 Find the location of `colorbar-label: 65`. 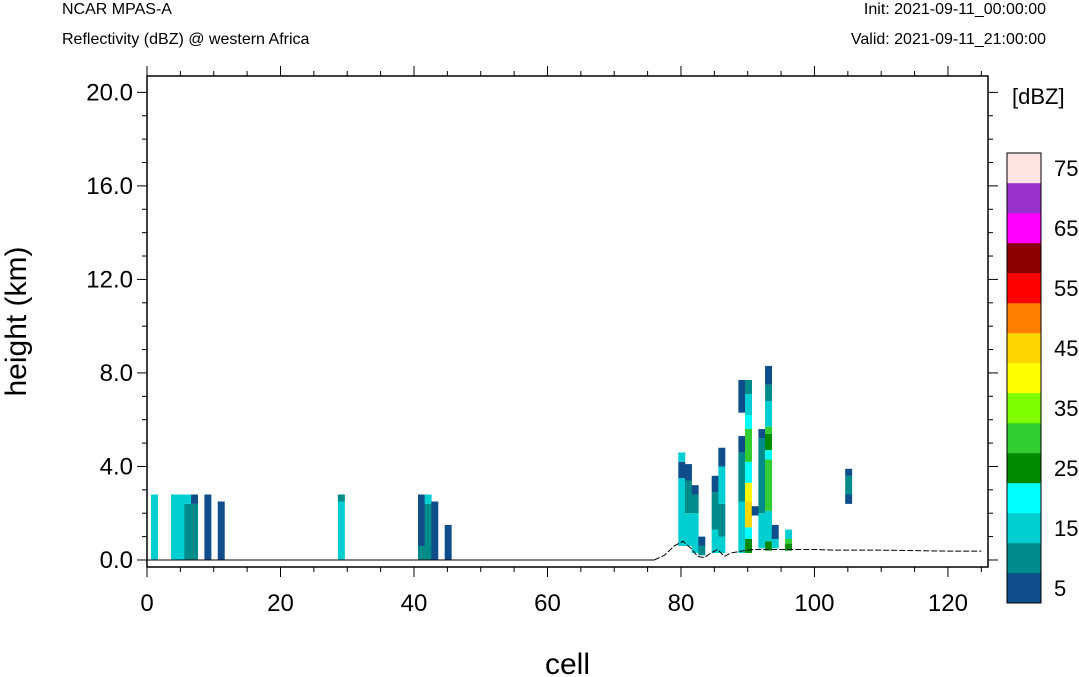

colorbar-label: 65 is located at coordinates (1066, 228).